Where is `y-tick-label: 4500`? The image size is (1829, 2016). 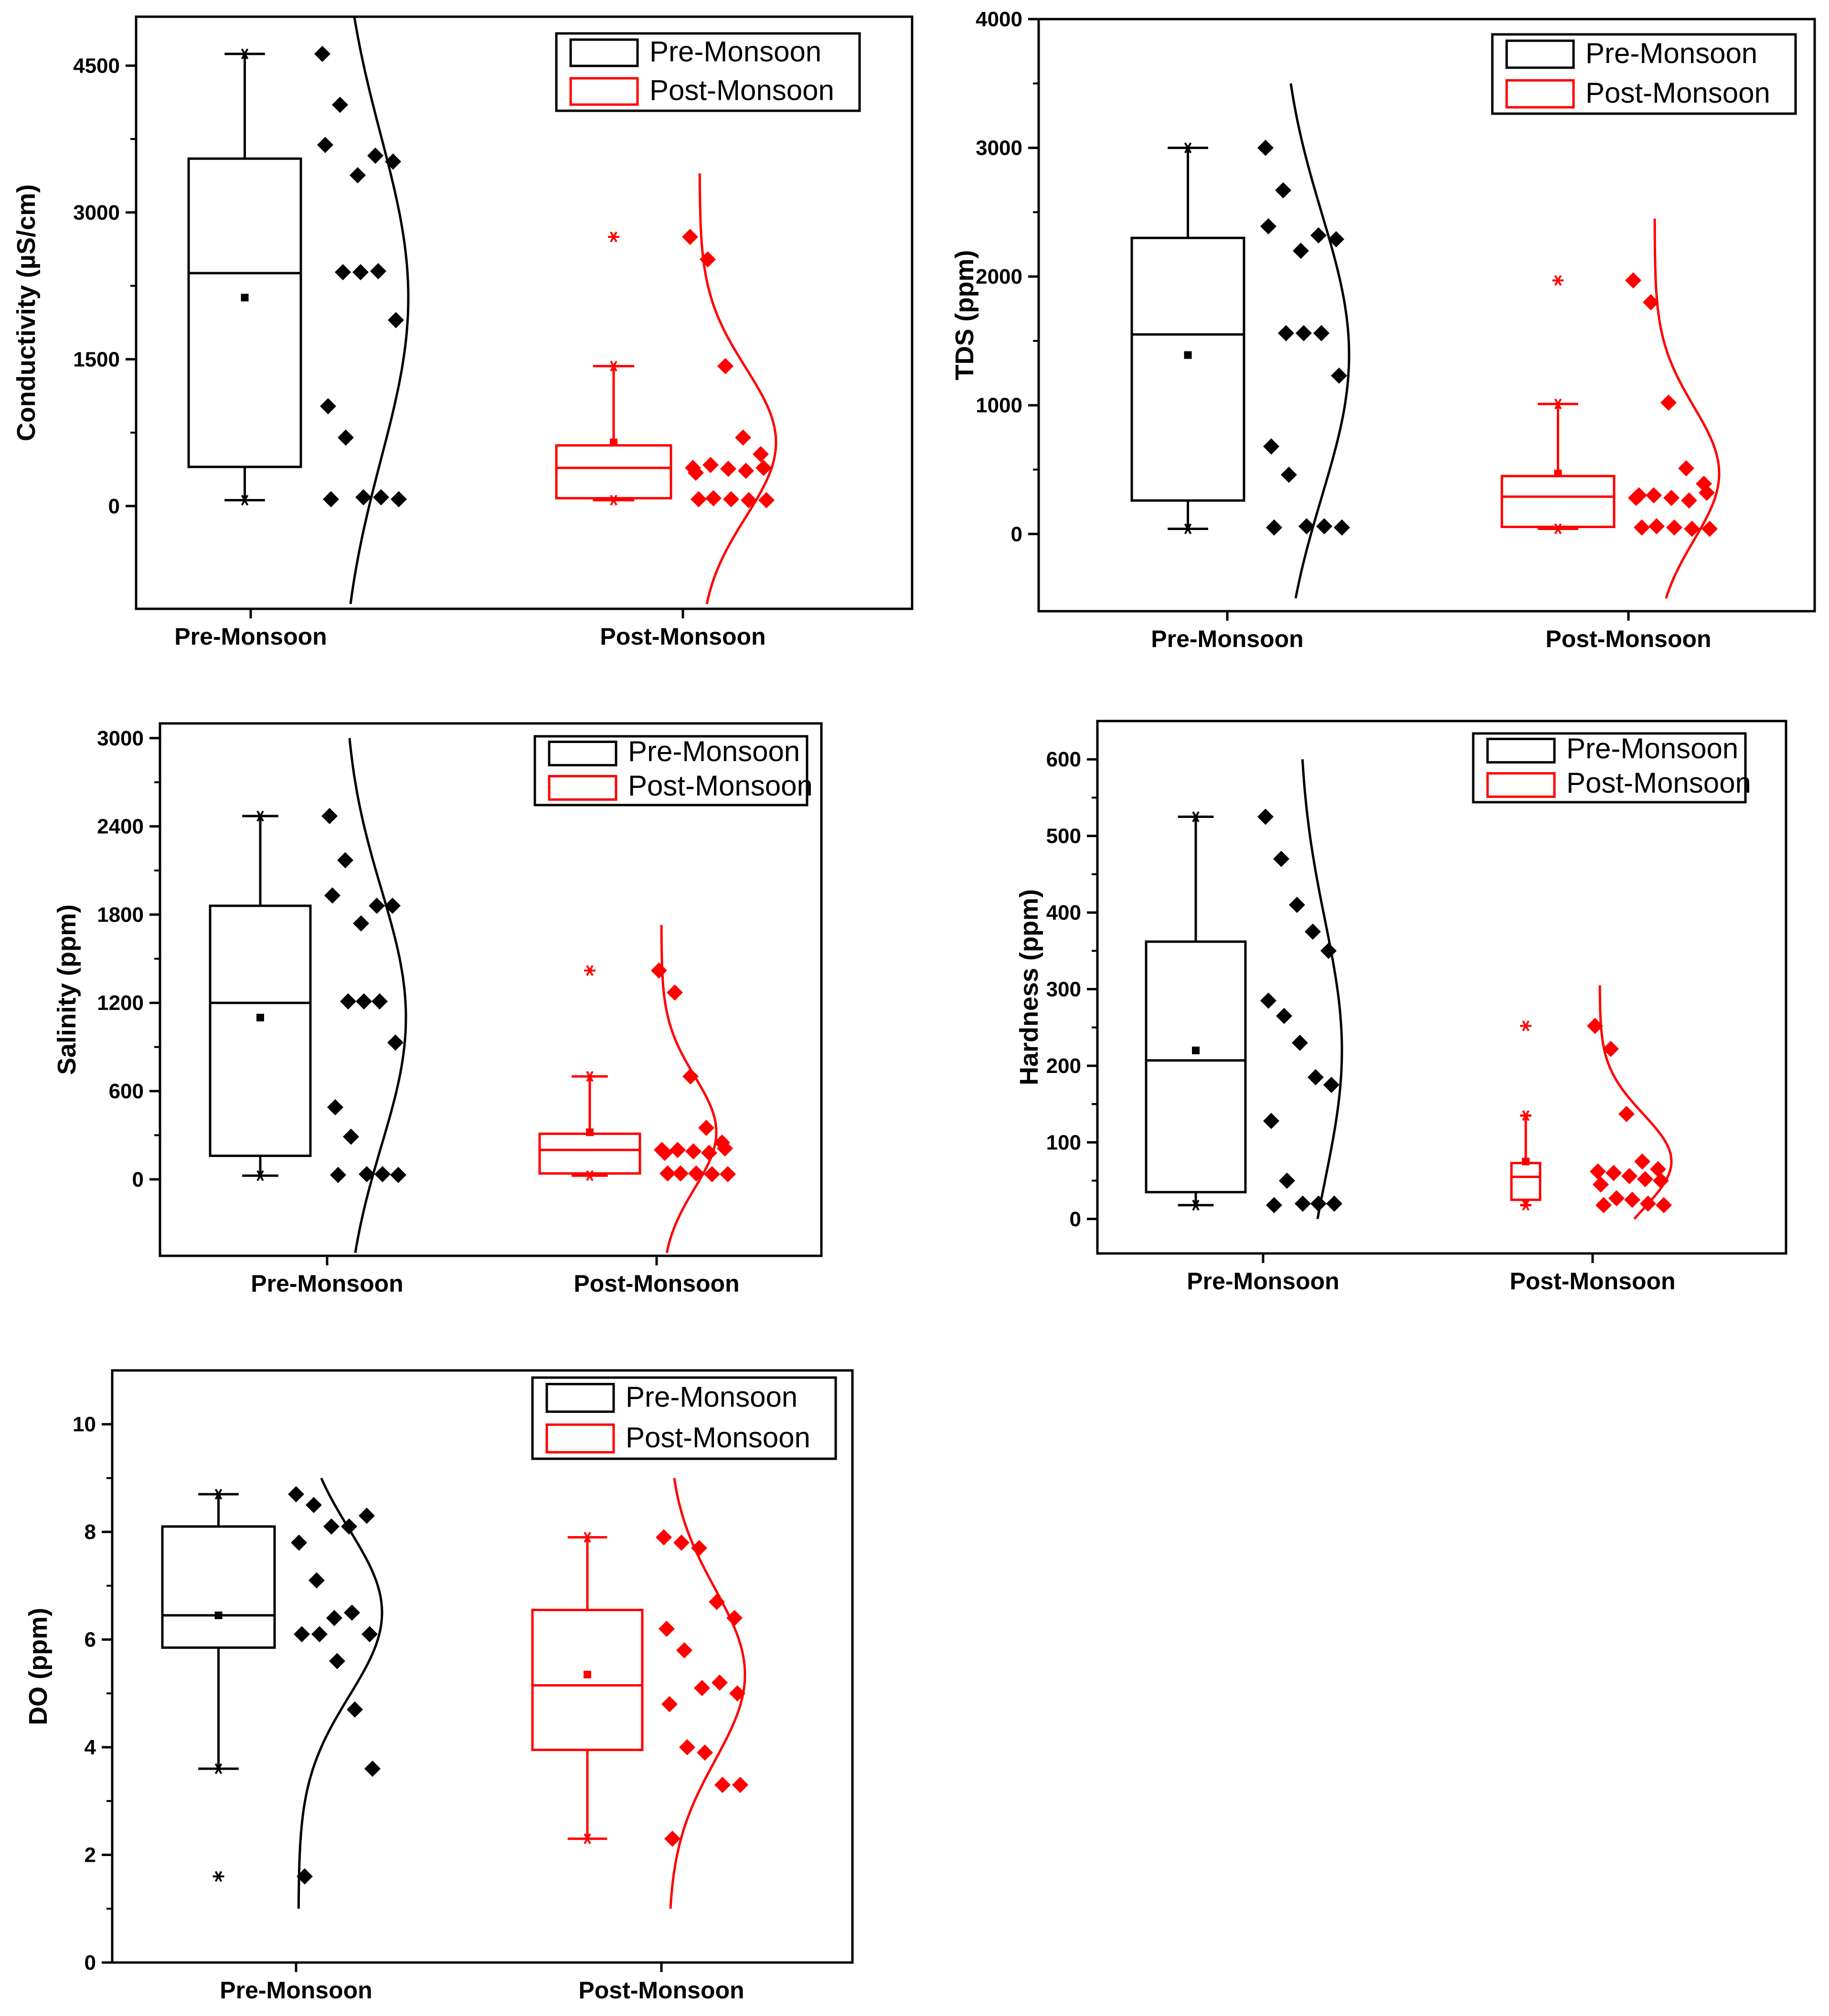
y-tick-label: 4500 is located at coordinates (96, 65).